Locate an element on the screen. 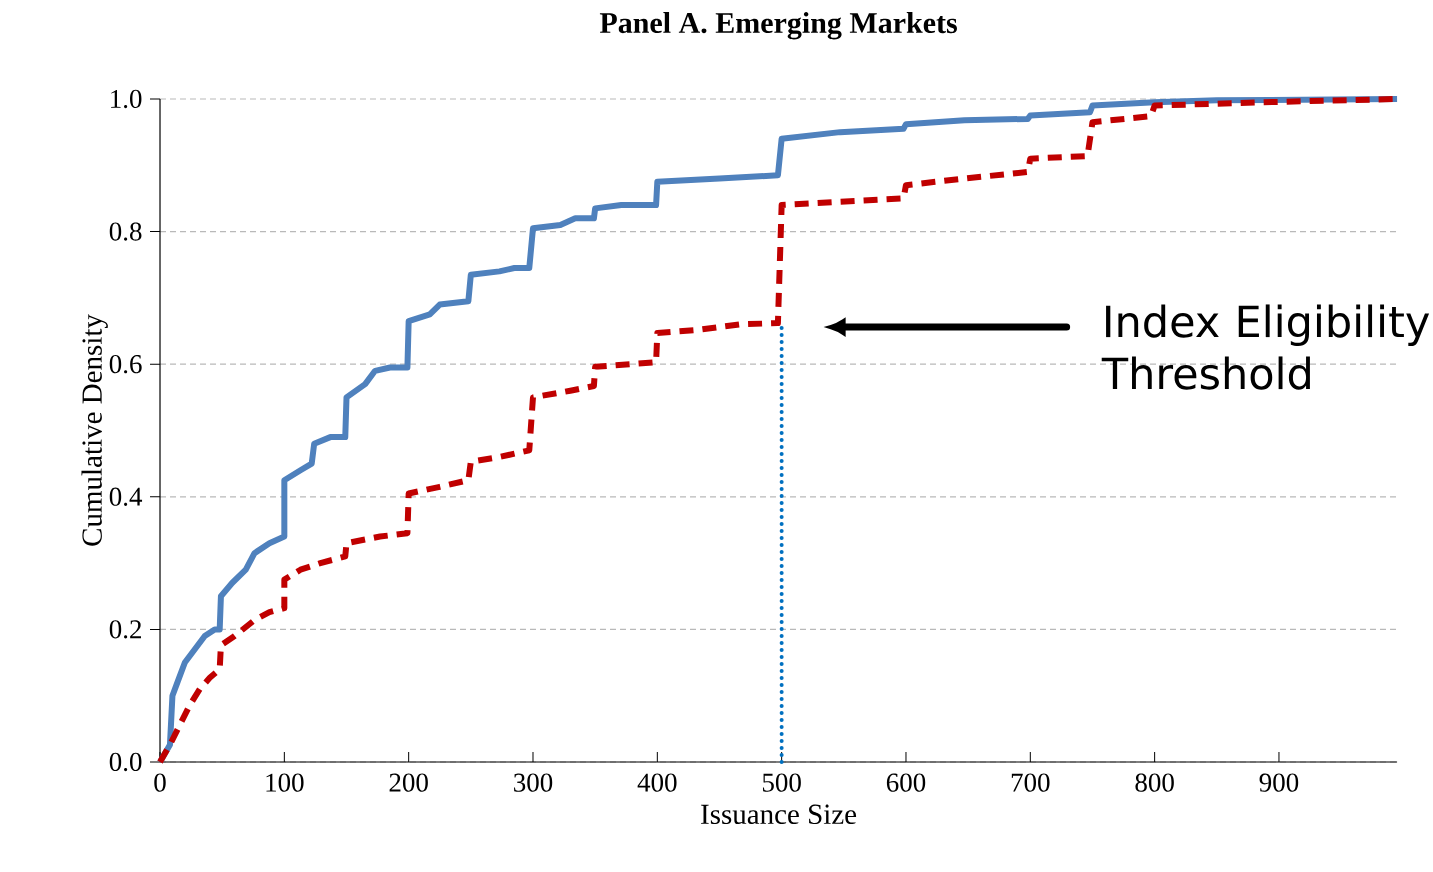 The height and width of the screenshot is (872, 1433). y-axis-title: Cumulative Density is located at coordinates (94, 430).